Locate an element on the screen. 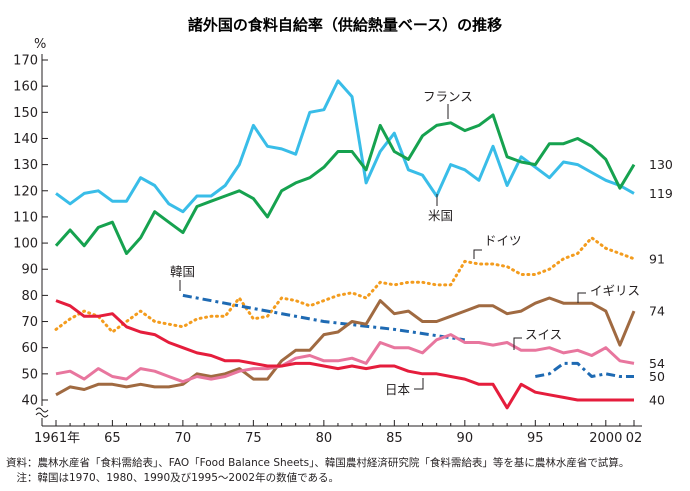  y-tick-label: 170 is located at coordinates (25, 61).